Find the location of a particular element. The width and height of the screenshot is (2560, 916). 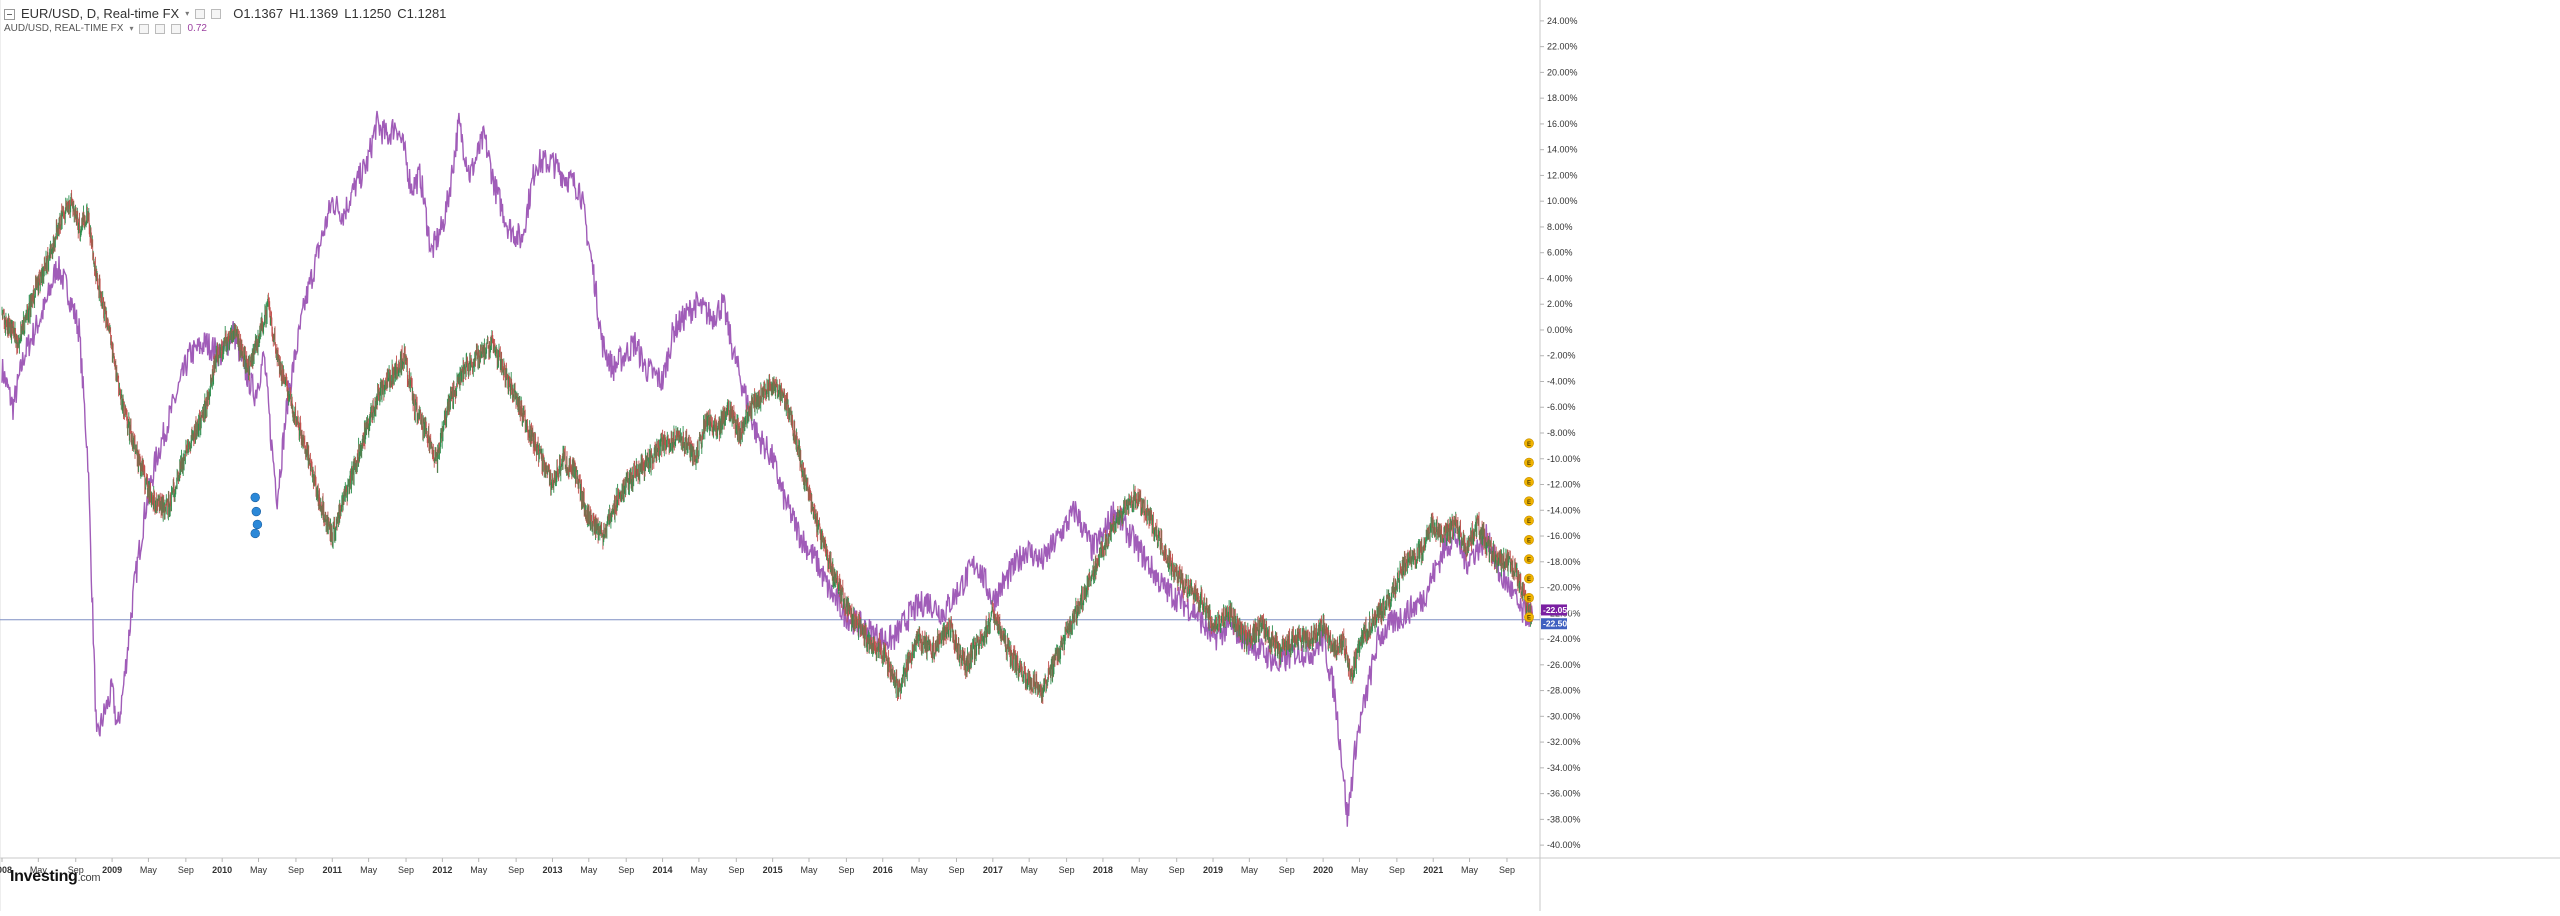

last-price-tag is located at coordinates (1554, 624).